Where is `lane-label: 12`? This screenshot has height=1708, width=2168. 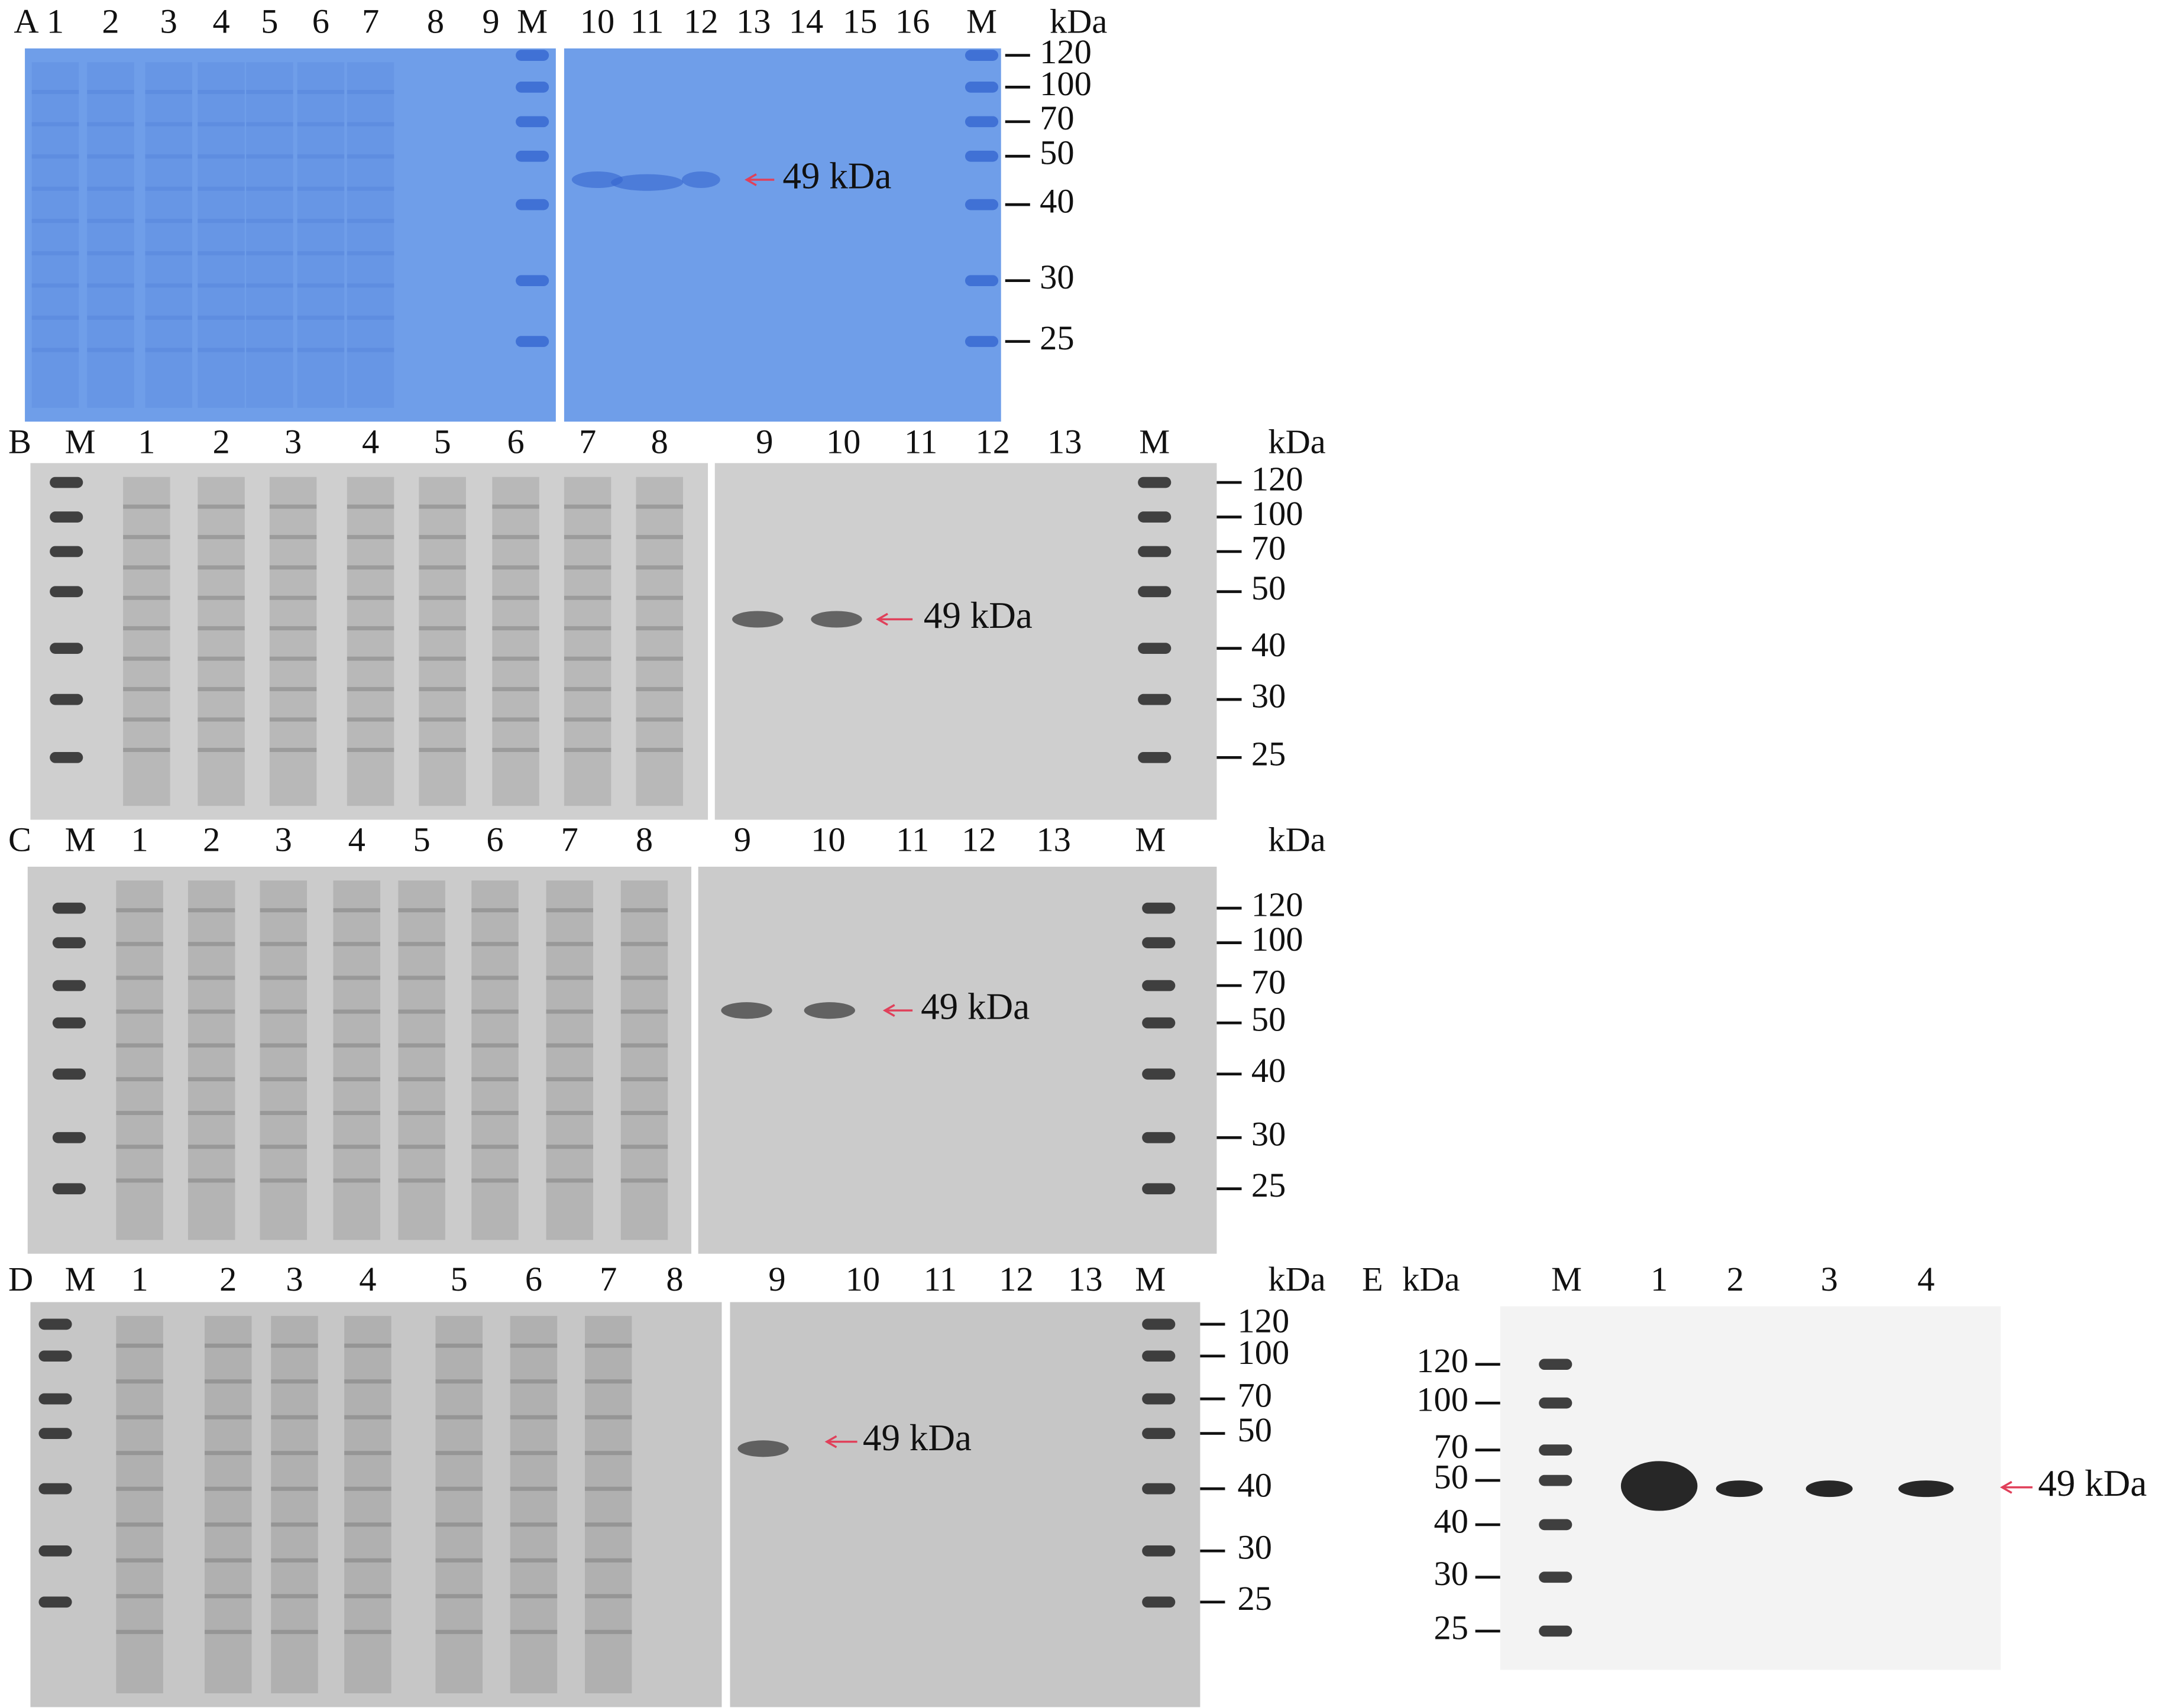
lane-label: 12 is located at coordinates (701, 21).